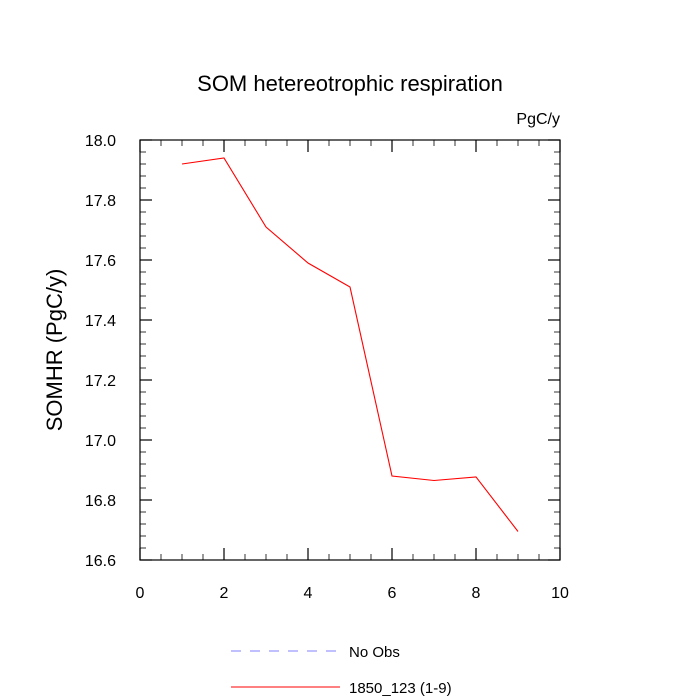 Image resolution: width=700 pixels, height=700 pixels. Describe the element at coordinates (224, 593) in the screenshot. I see `x-tick-label: 2` at that location.